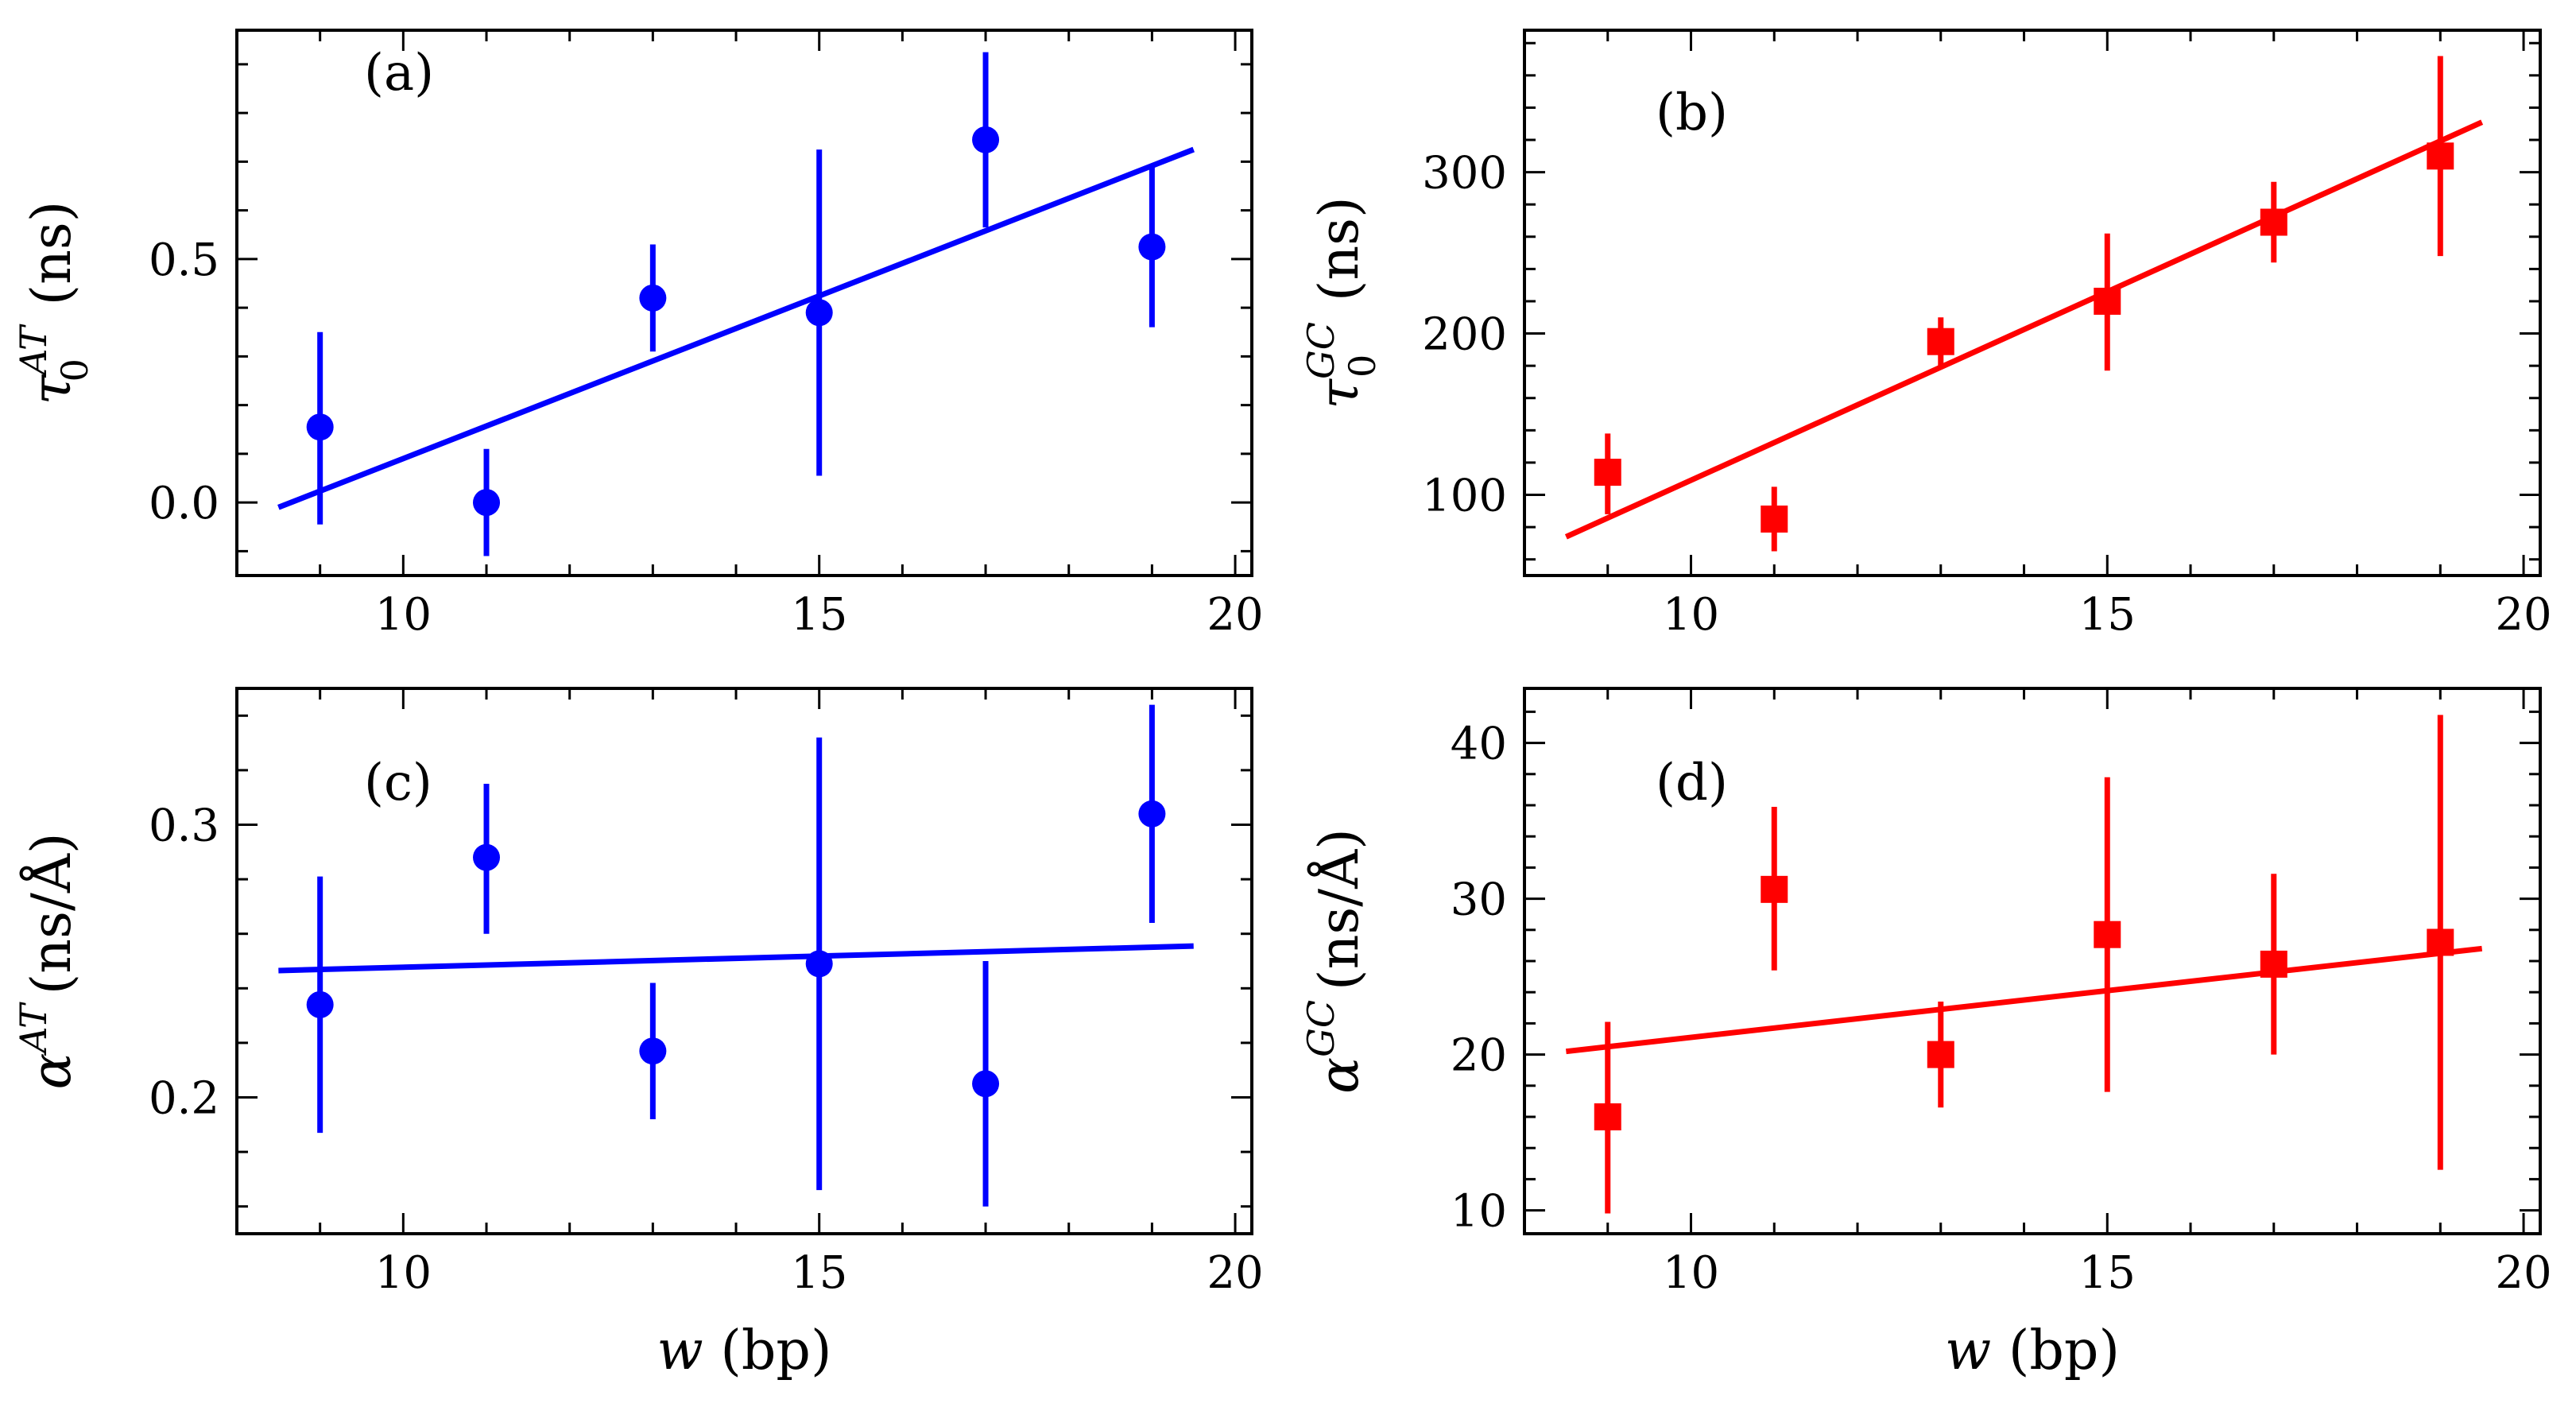 This screenshot has height=1407, width=2576. I want to click on y-tick-label: 20, so click(1479, 1056).